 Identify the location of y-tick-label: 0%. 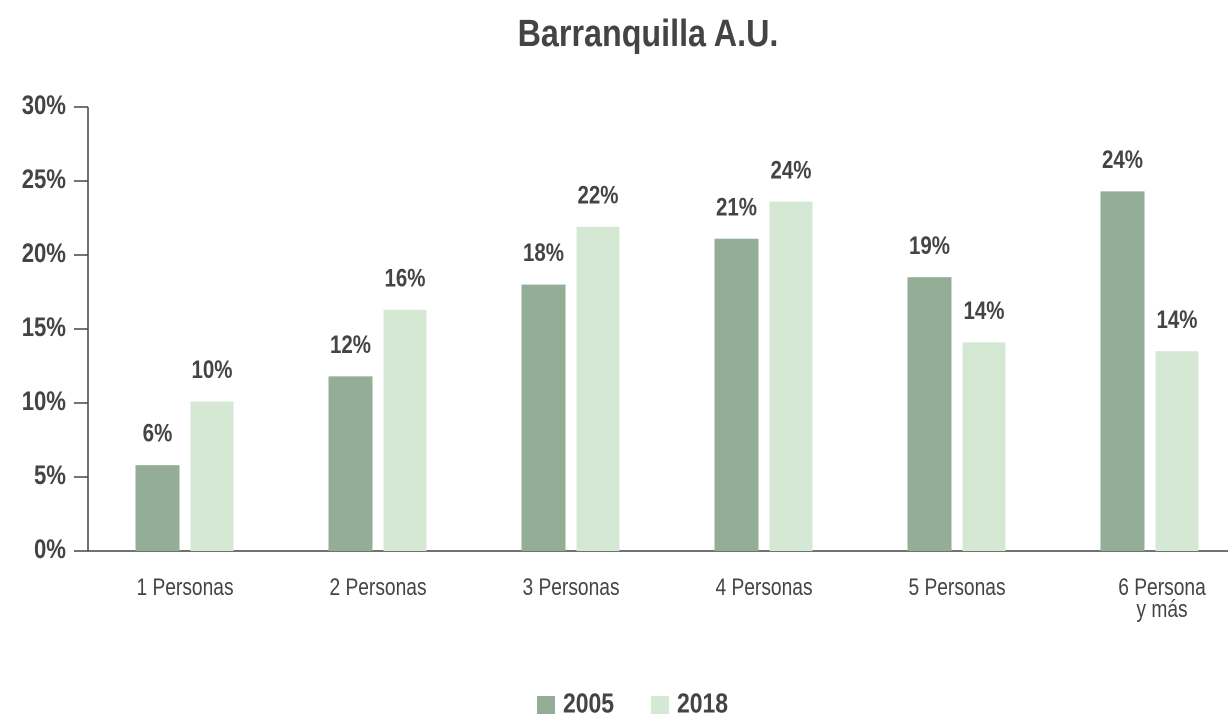
(50, 550).